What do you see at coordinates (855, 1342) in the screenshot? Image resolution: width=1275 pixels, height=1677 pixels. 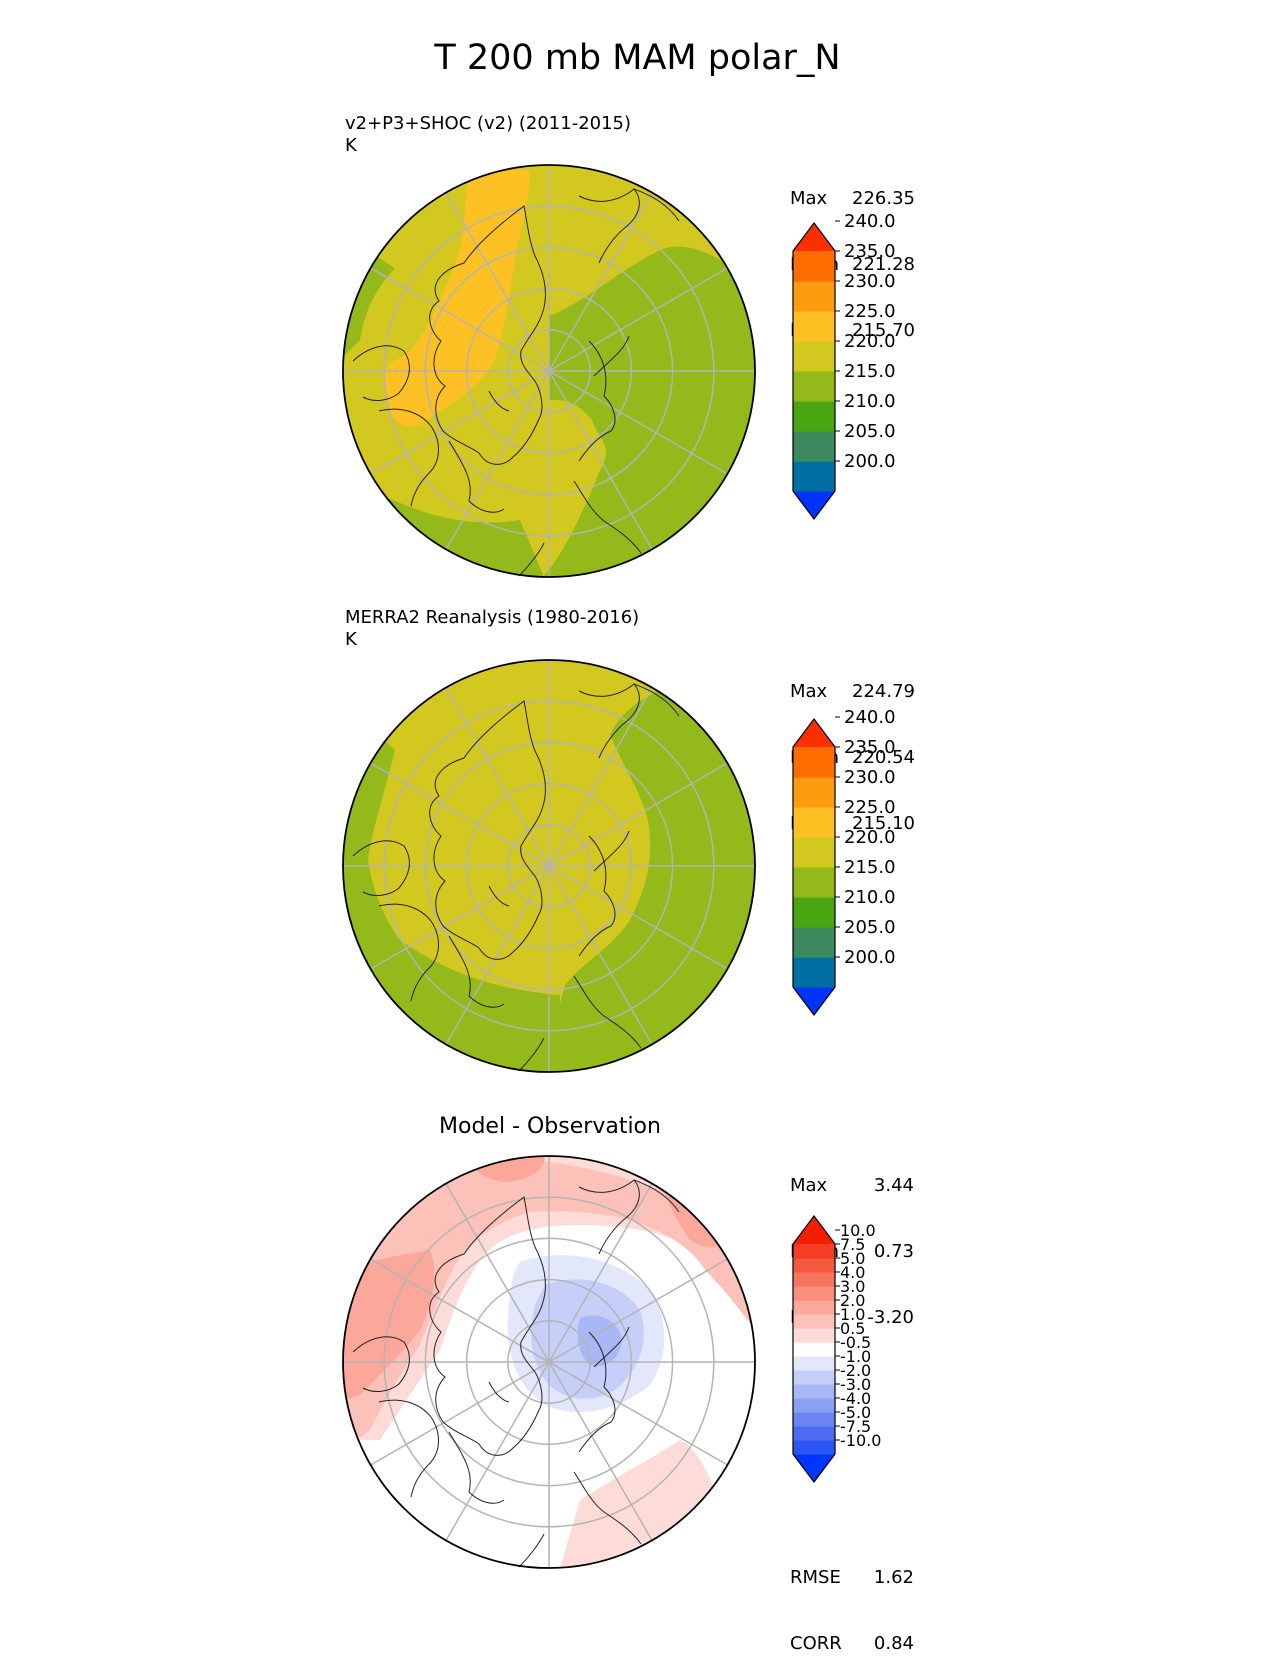 I see `colorbar-tick-label: -0.5` at bounding box center [855, 1342].